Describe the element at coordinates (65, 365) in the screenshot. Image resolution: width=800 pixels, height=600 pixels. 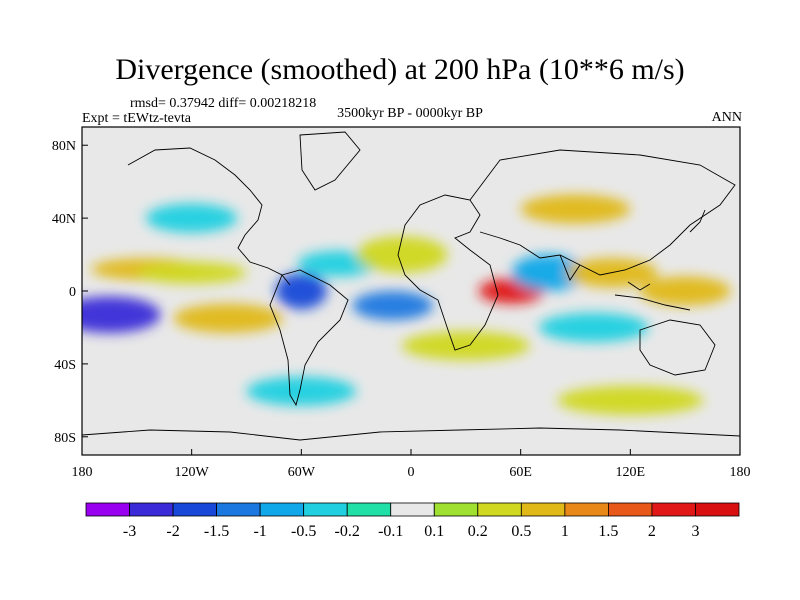
I see `y-tick-label: 40S` at that location.